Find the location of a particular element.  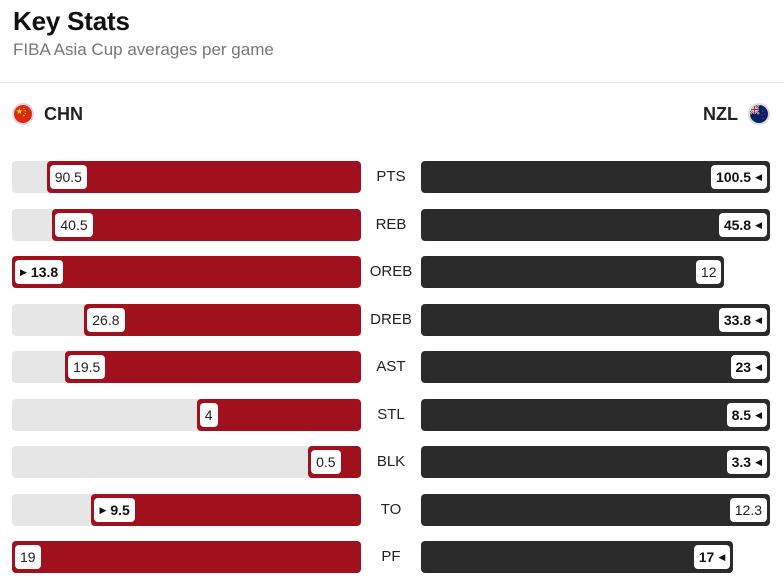

value-text: 12.3 is located at coordinates (748, 510).